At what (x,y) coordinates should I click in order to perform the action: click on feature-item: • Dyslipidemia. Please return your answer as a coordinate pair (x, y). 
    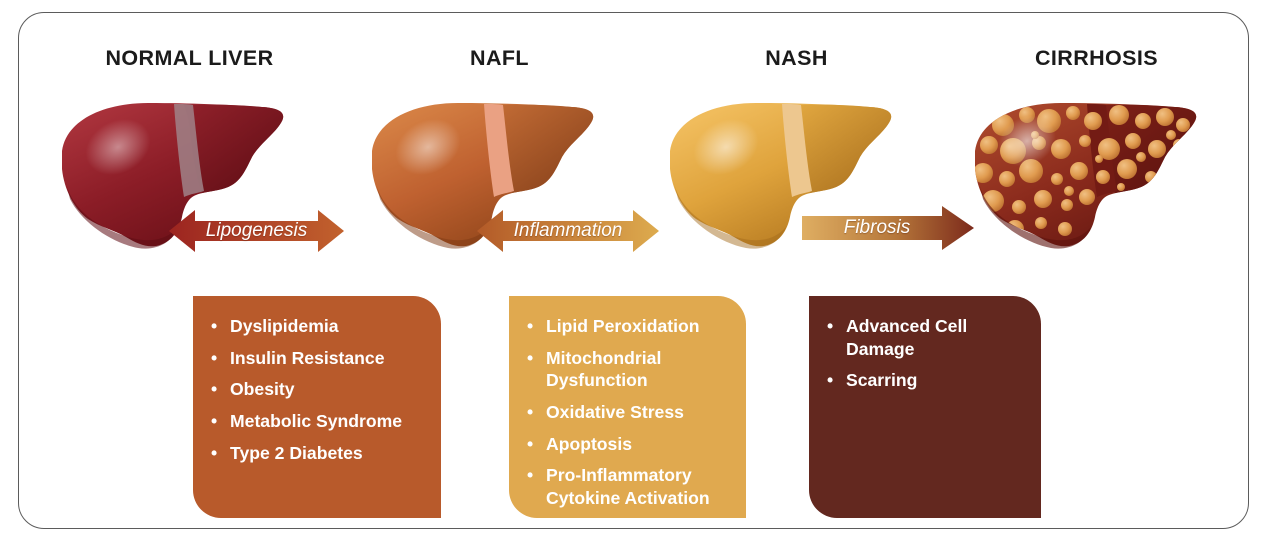
    Looking at the image, I should click on (319, 326).